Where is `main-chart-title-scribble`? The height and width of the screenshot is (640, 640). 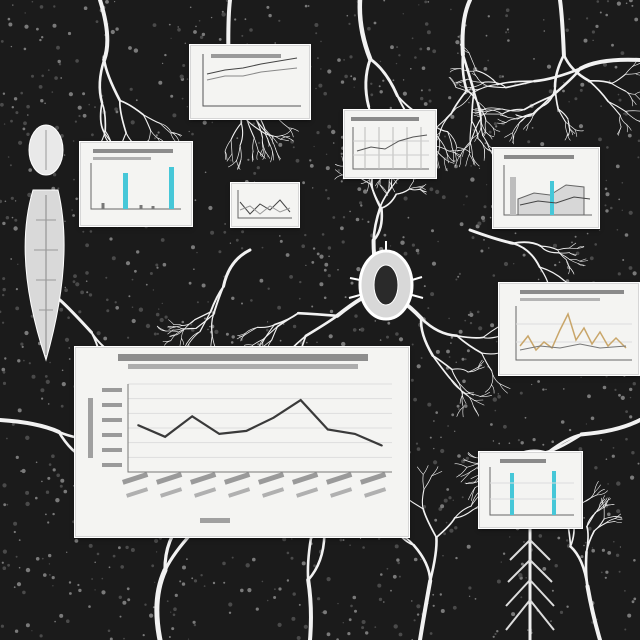 main-chart-title-scribble is located at coordinates (243, 357).